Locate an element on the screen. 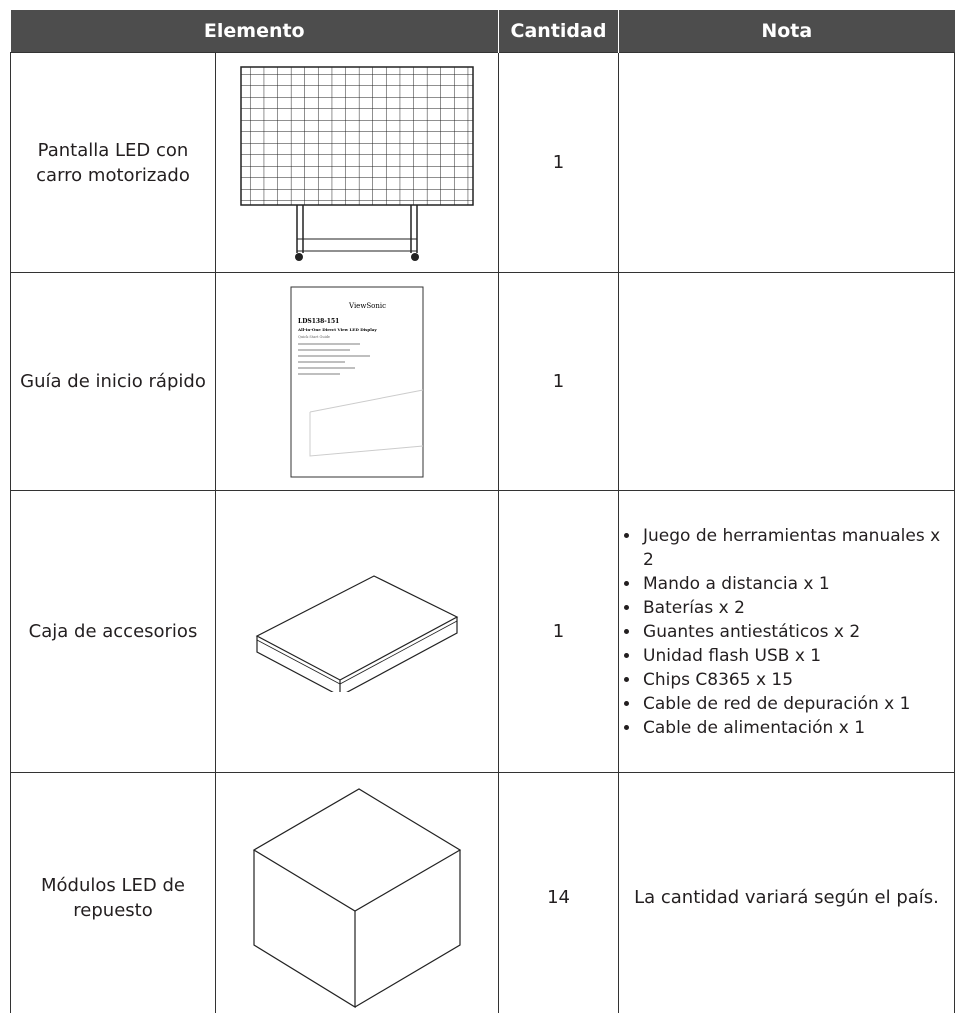 This screenshot has width=964, height=1013. box-image is located at coordinates (357, 633).